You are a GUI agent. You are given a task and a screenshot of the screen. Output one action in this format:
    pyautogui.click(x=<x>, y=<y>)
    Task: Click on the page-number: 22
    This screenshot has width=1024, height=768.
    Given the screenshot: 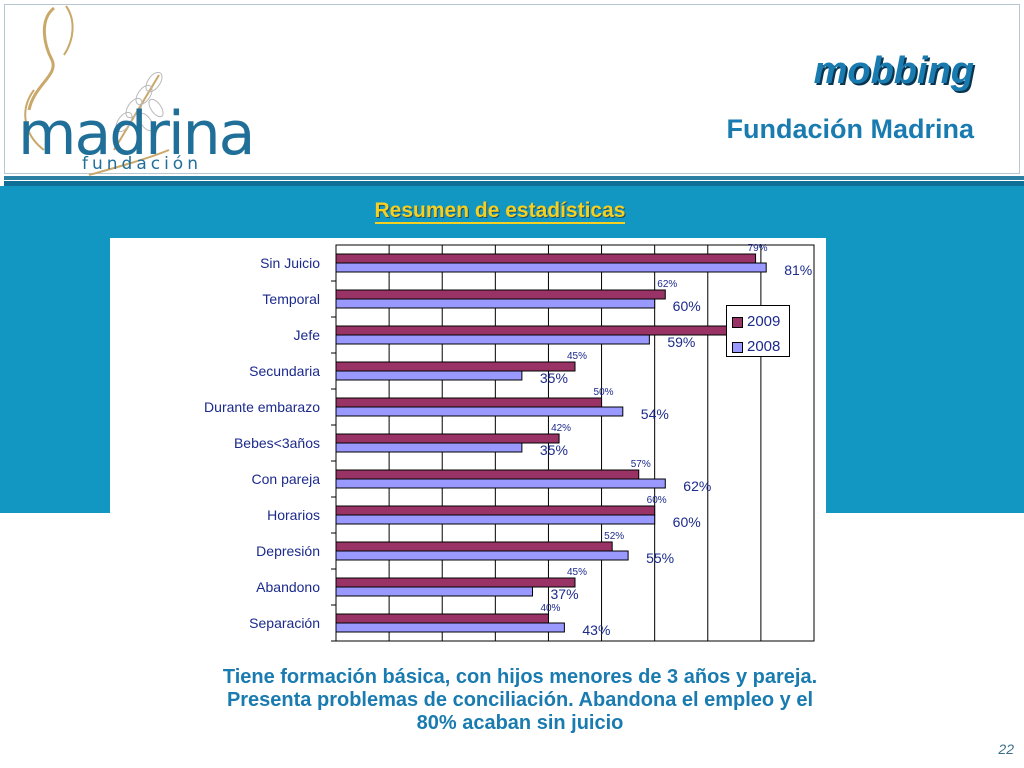 What is the action you would take?
    pyautogui.click(x=1006, y=749)
    